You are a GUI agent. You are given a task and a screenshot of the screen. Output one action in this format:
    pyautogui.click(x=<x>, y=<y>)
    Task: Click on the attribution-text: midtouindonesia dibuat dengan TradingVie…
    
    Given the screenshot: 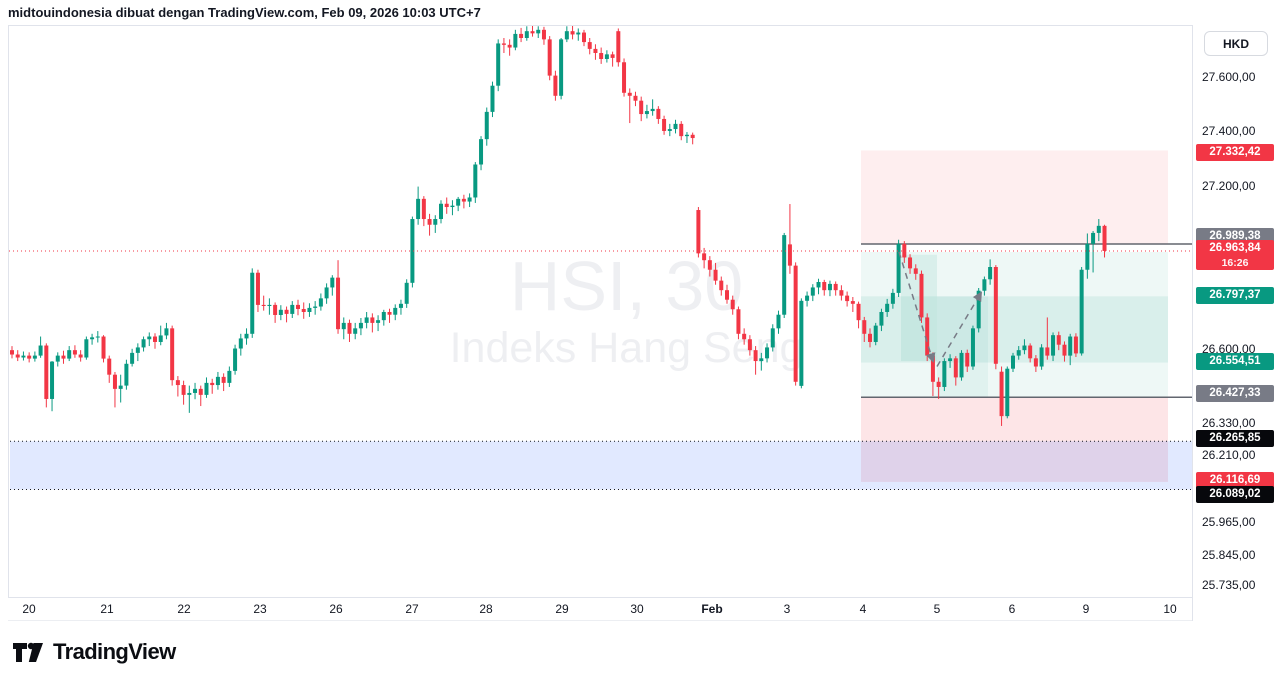 What is the action you would take?
    pyautogui.click(x=244, y=12)
    